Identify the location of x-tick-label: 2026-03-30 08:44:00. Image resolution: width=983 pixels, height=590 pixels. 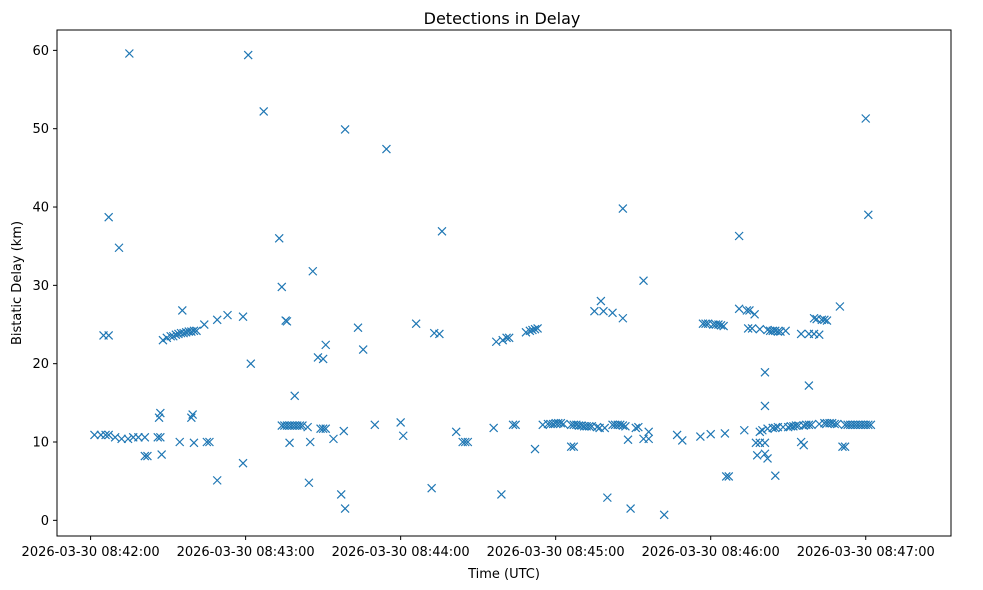
(401, 552).